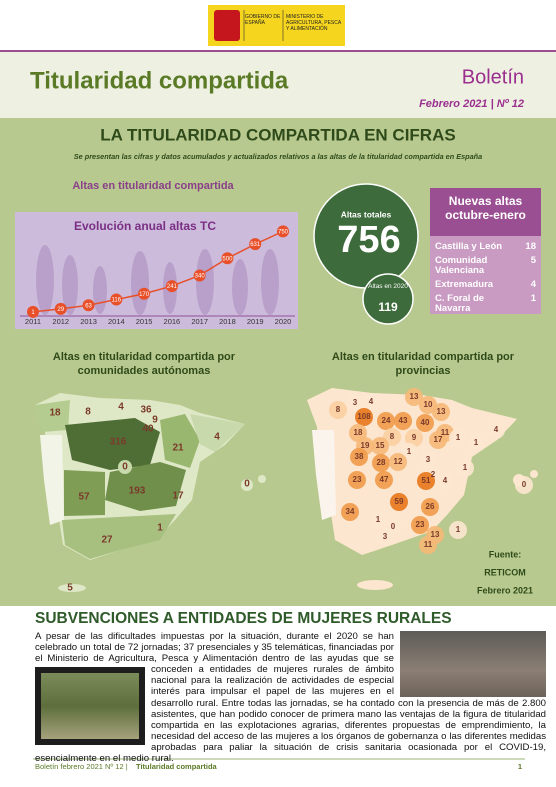  I want to click on nuevas-row: Castilla y León 18, so click(485, 247).